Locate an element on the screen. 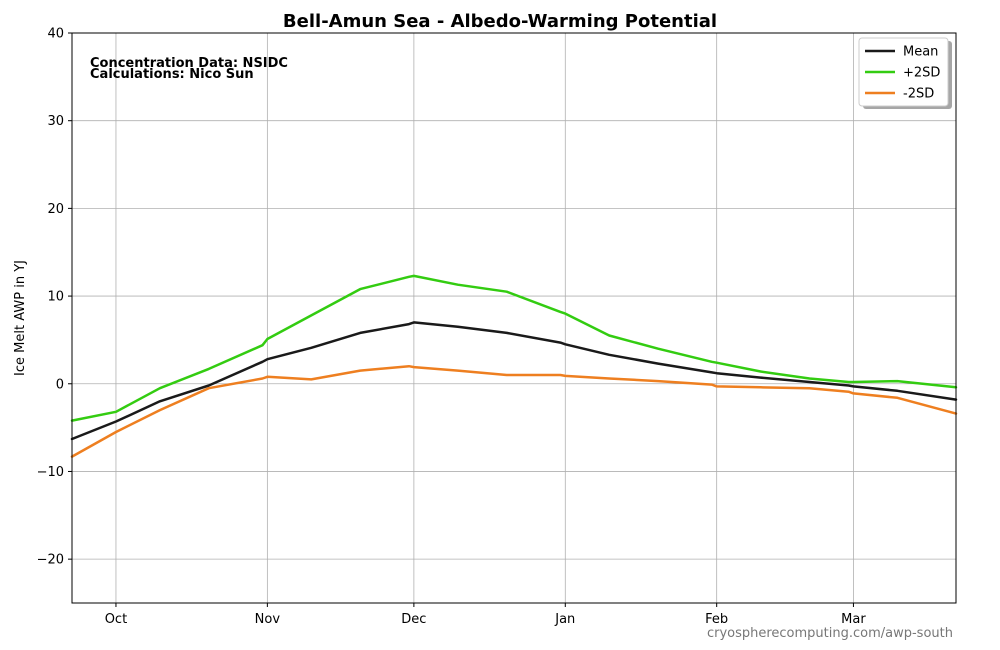 Image resolution: width=1000 pixels, height=650 pixels. legend-items: Mean +2SD -2SD is located at coordinates (902, 73).